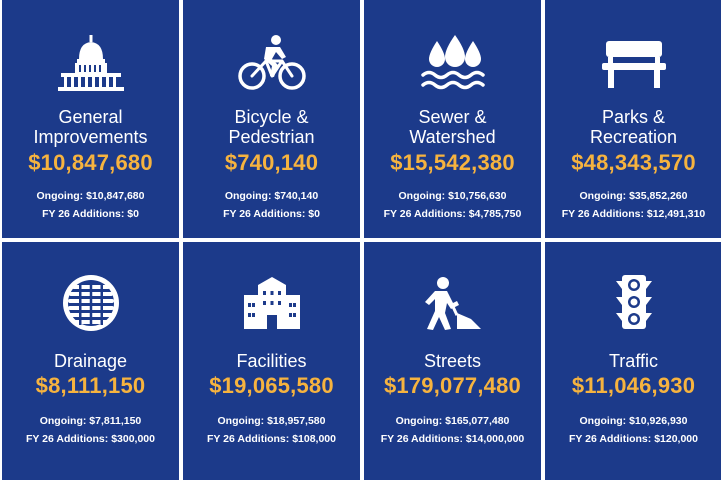 This screenshot has height=483, width=721. Describe the element at coordinates (453, 63) in the screenshot. I see `water-drops-icon` at that location.